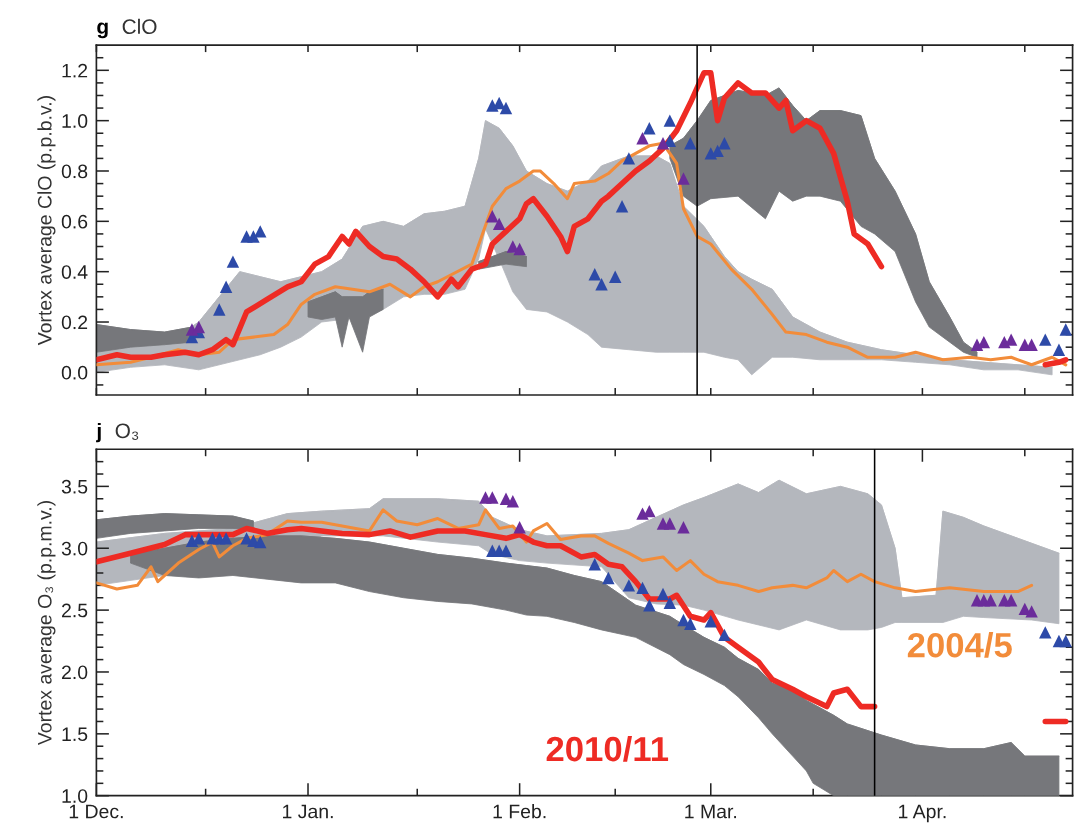 The height and width of the screenshot is (836, 1077). I want to click on y-tick-label: 1.2, so click(75, 70).